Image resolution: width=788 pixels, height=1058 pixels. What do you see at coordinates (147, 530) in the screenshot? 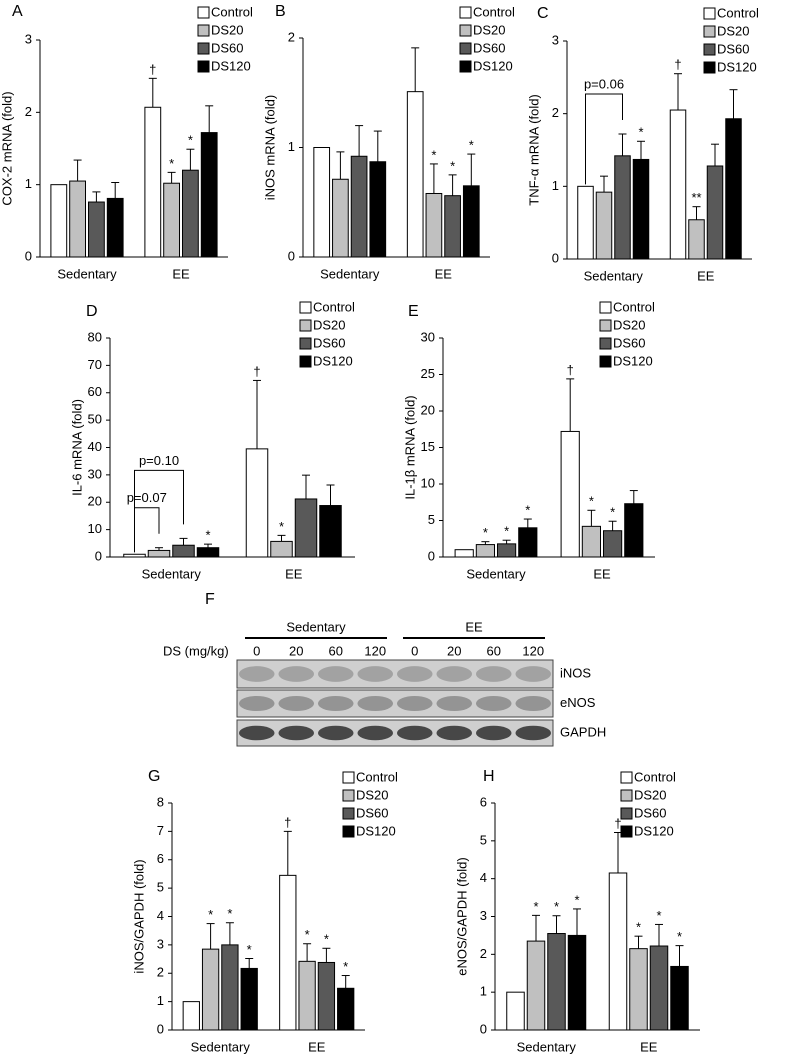
I see `significance-bracket` at bounding box center [147, 530].